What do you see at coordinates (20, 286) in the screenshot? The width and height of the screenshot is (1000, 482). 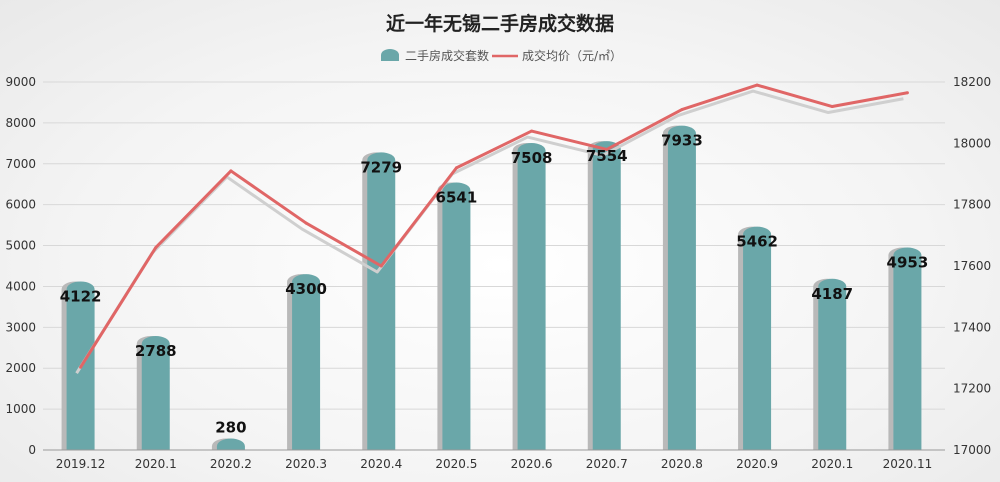 I see `y-left-tick-label: 4000` at bounding box center [20, 286].